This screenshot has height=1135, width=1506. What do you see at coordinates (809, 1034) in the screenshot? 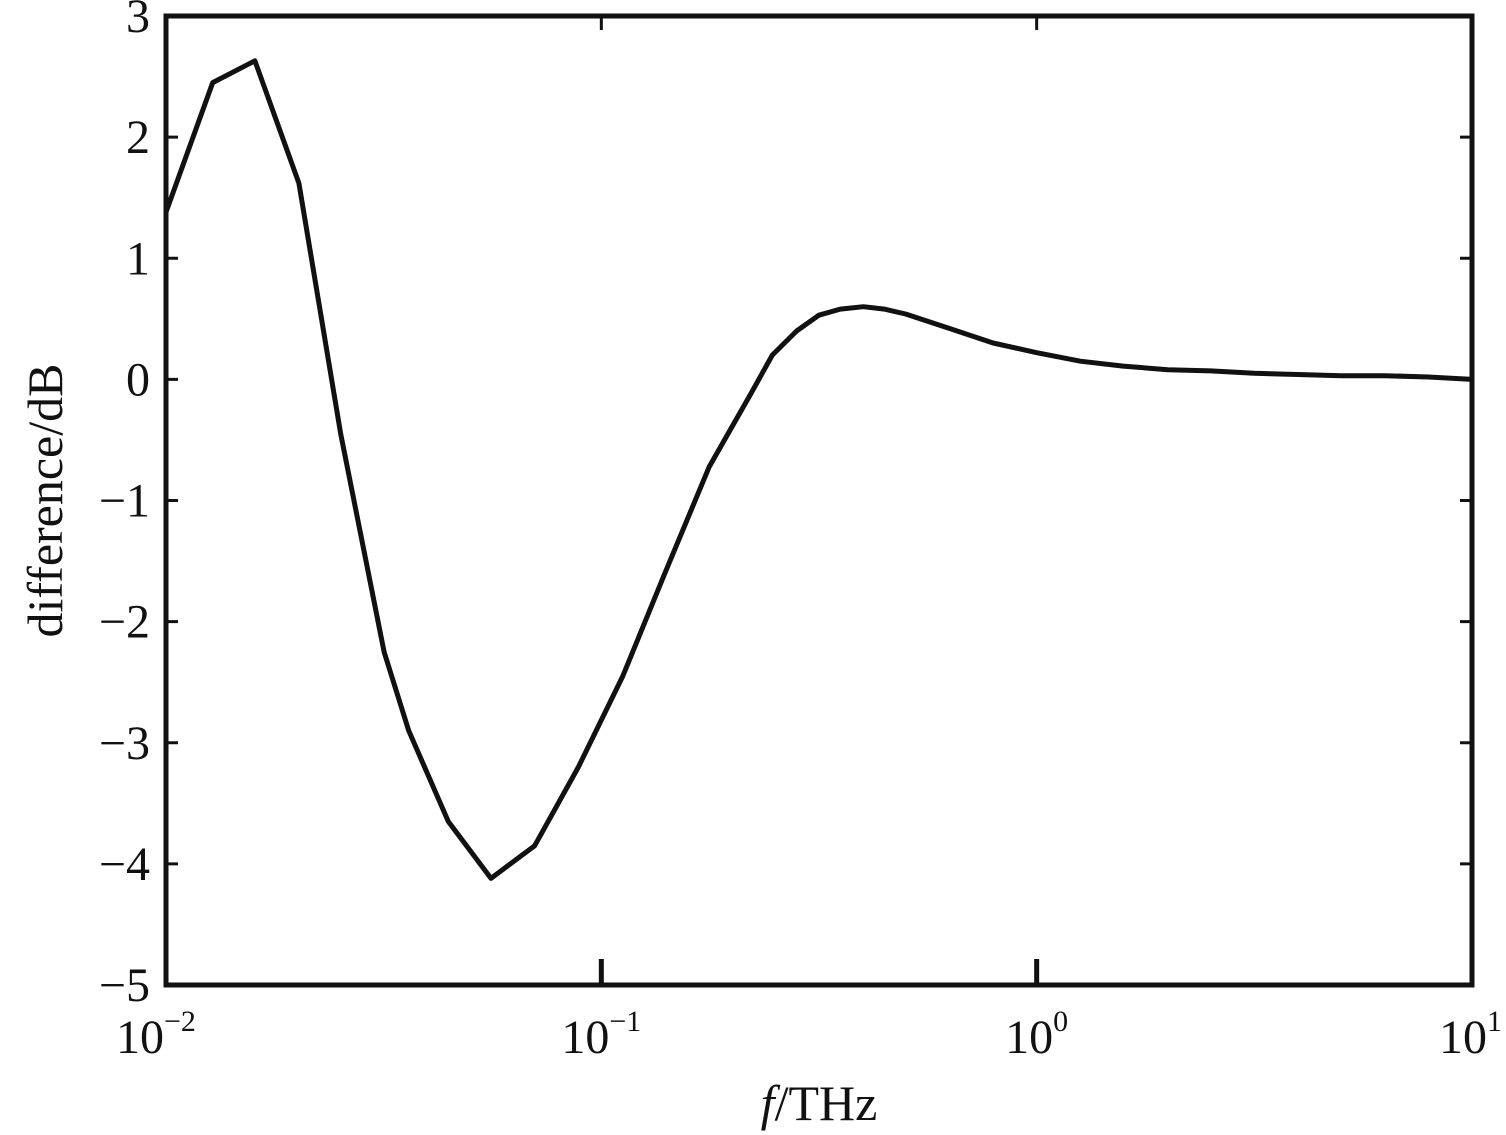
I see `x-tick-labels: 10⁻² 10⁻¹ 10⁰ 10¹` at bounding box center [809, 1034].